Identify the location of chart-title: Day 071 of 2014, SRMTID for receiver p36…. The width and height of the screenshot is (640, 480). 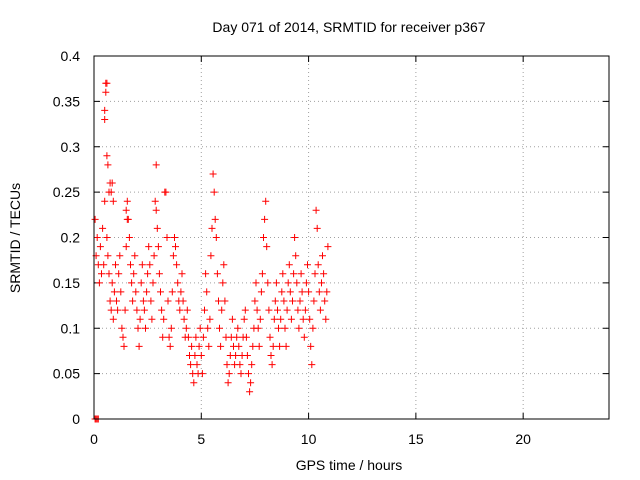
(348, 27).